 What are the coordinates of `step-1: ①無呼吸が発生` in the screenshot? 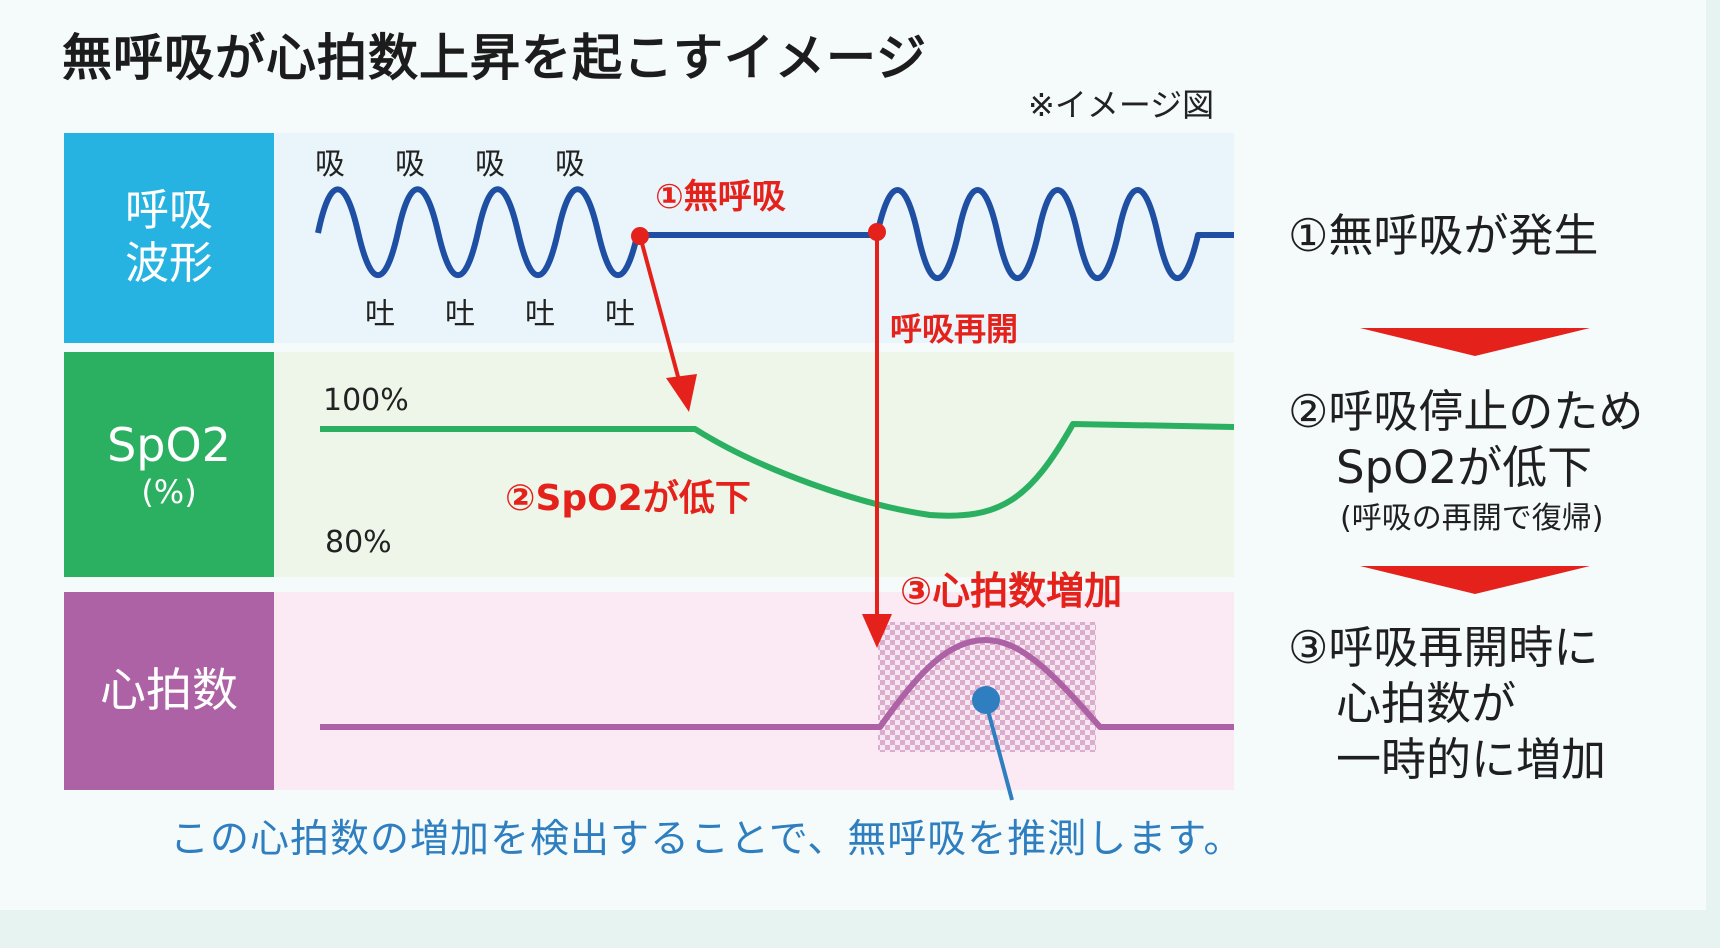 It's located at (1443, 236).